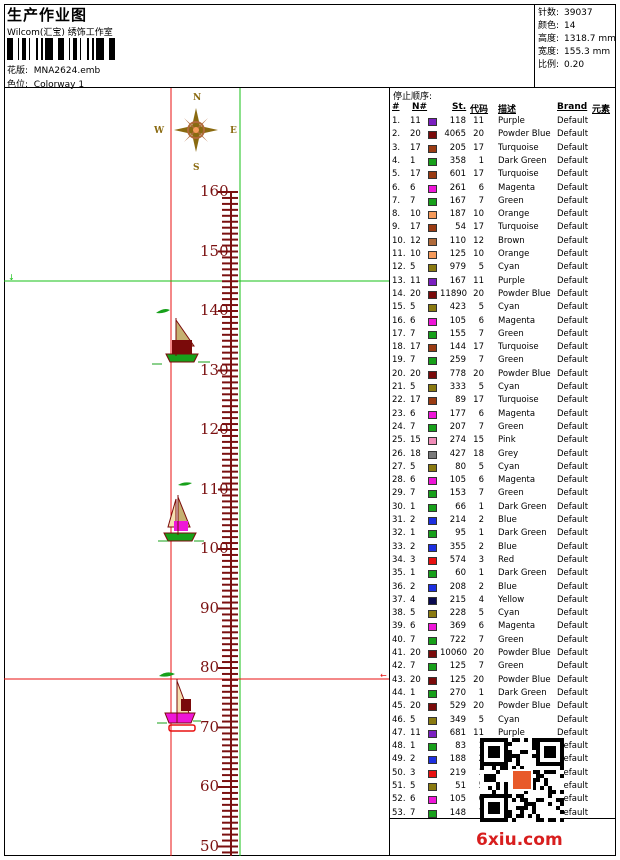  Describe the element at coordinates (481, 559) in the screenshot. I see `row-code: 3` at that location.